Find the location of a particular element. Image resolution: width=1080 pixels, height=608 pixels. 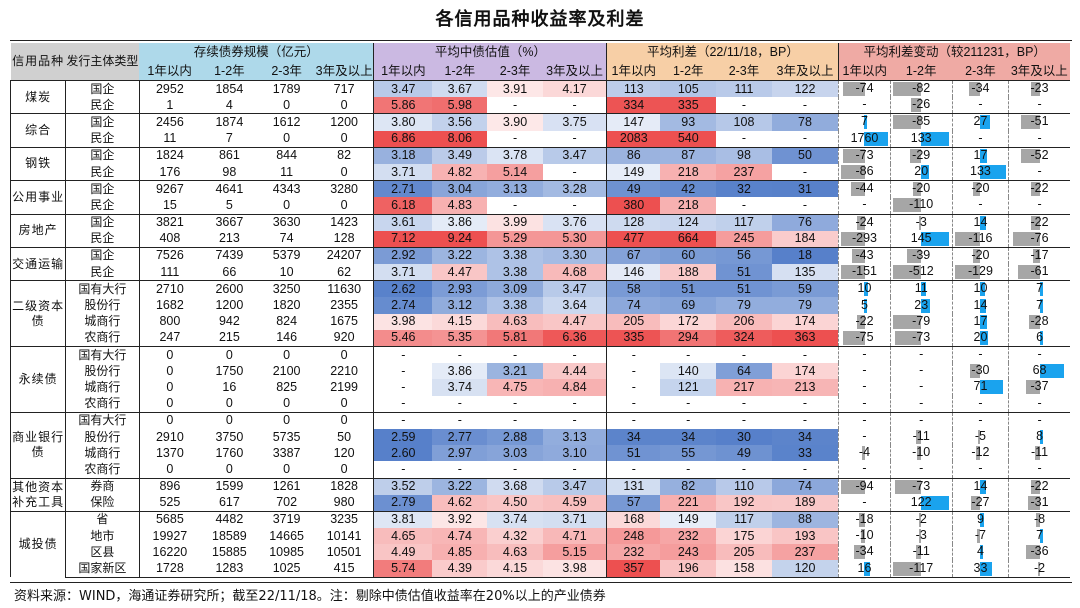

spread-cell: 120 is located at coordinates (805, 569).